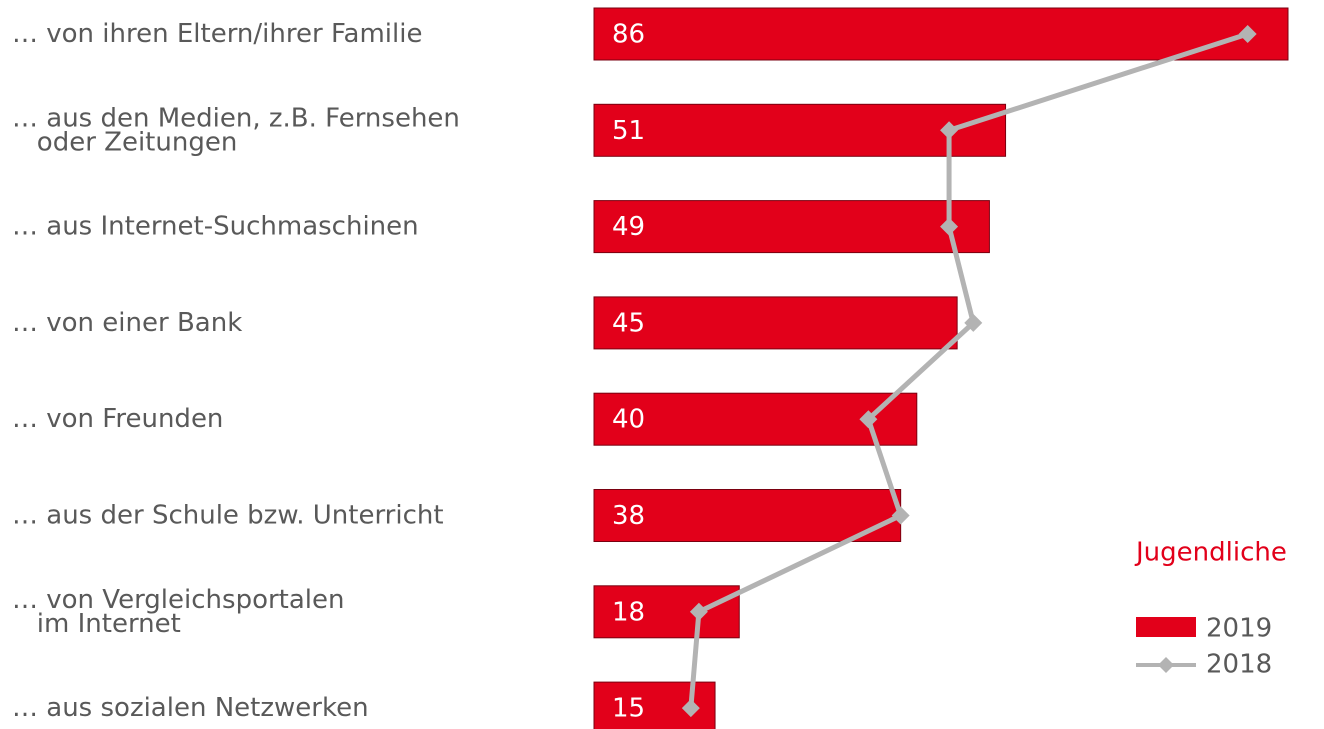 The image size is (1324, 729). I want to click on value-label: 15, so click(628, 709).